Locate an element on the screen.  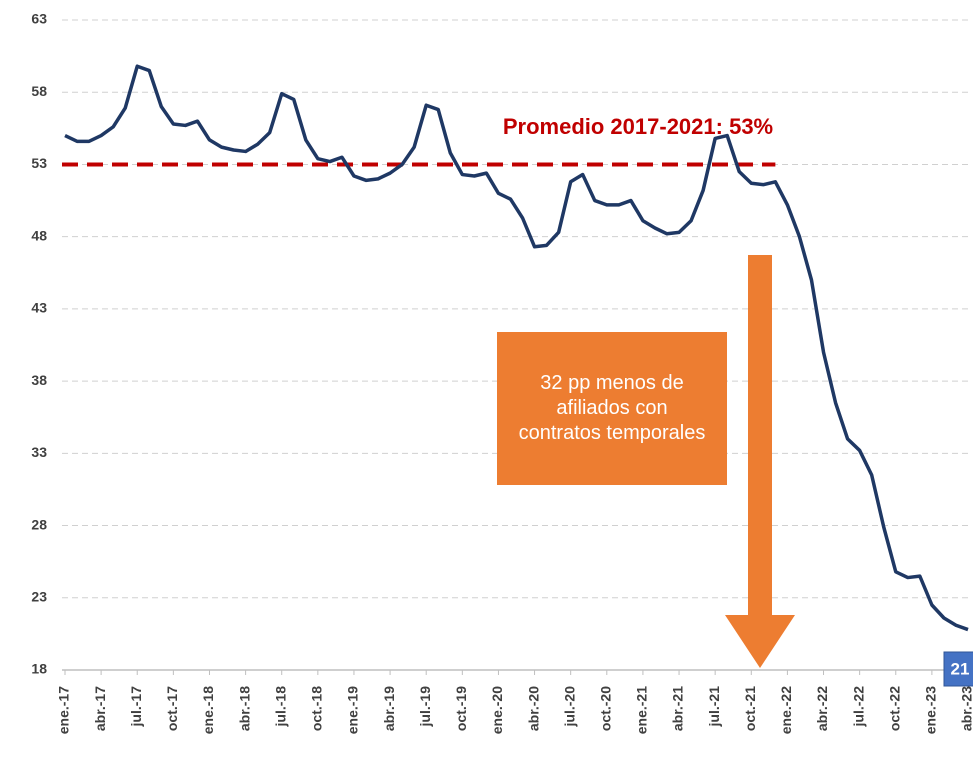
x-tick-label: jul.-18 is located at coordinates (280, 707).